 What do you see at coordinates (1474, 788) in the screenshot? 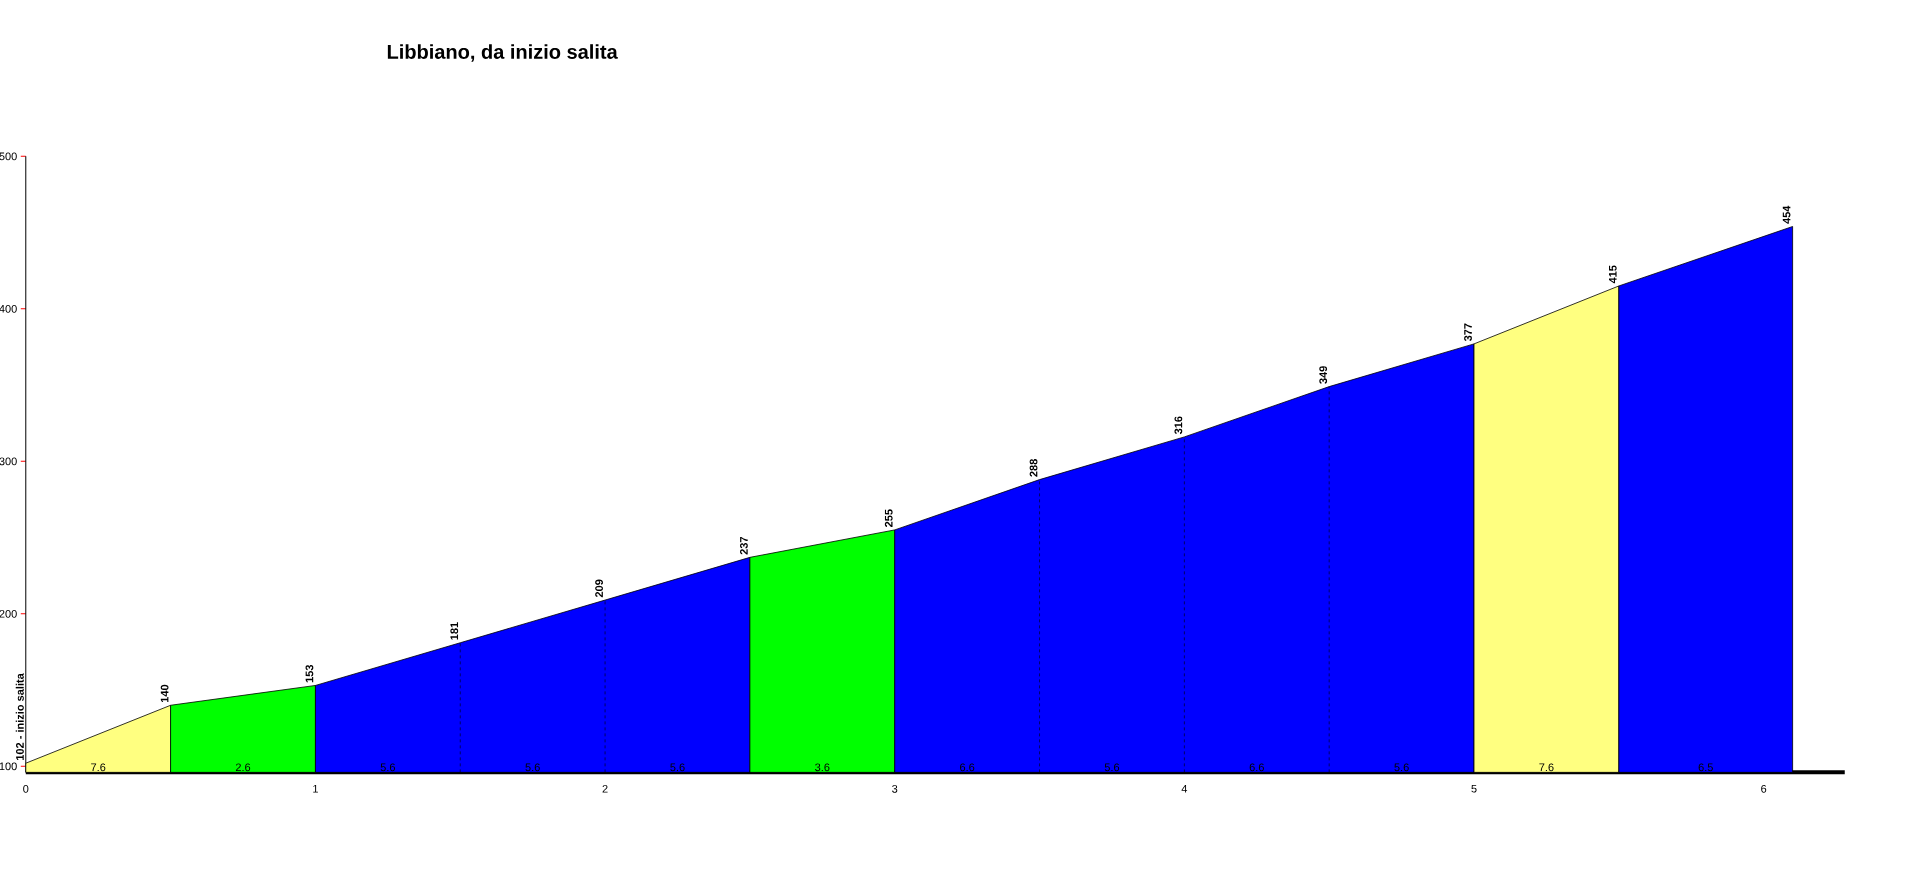
I see `x-tick-label: 5` at bounding box center [1474, 788].